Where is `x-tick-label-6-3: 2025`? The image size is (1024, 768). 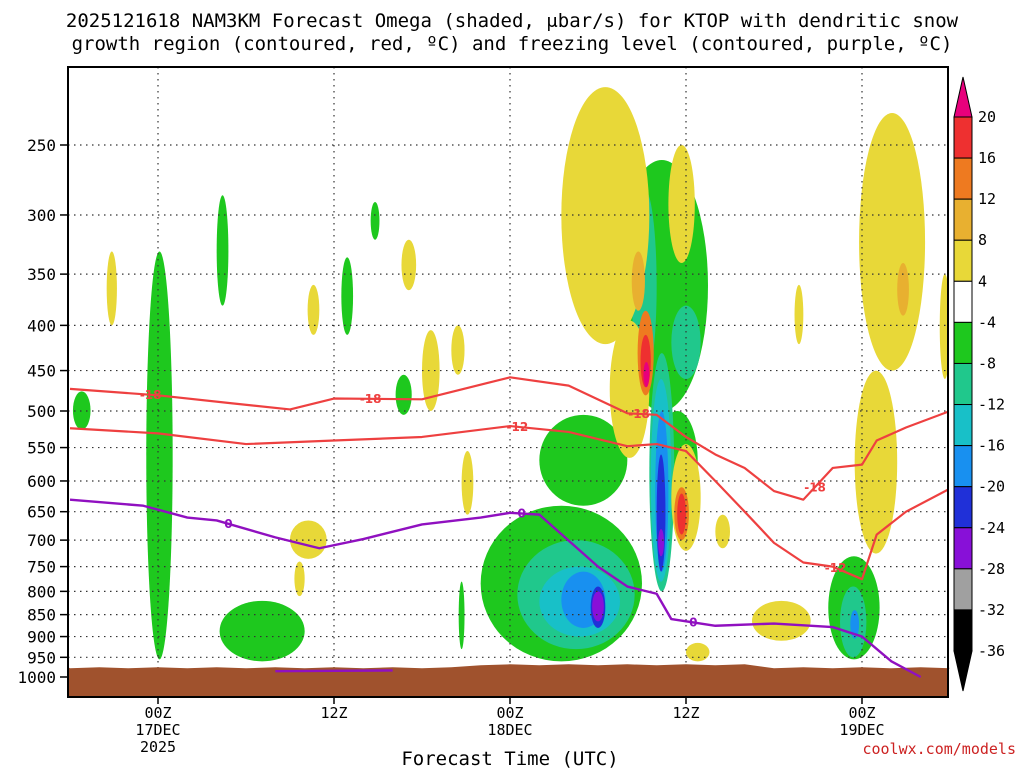
x-tick-label-6-3: 2025 is located at coordinates (158, 747).